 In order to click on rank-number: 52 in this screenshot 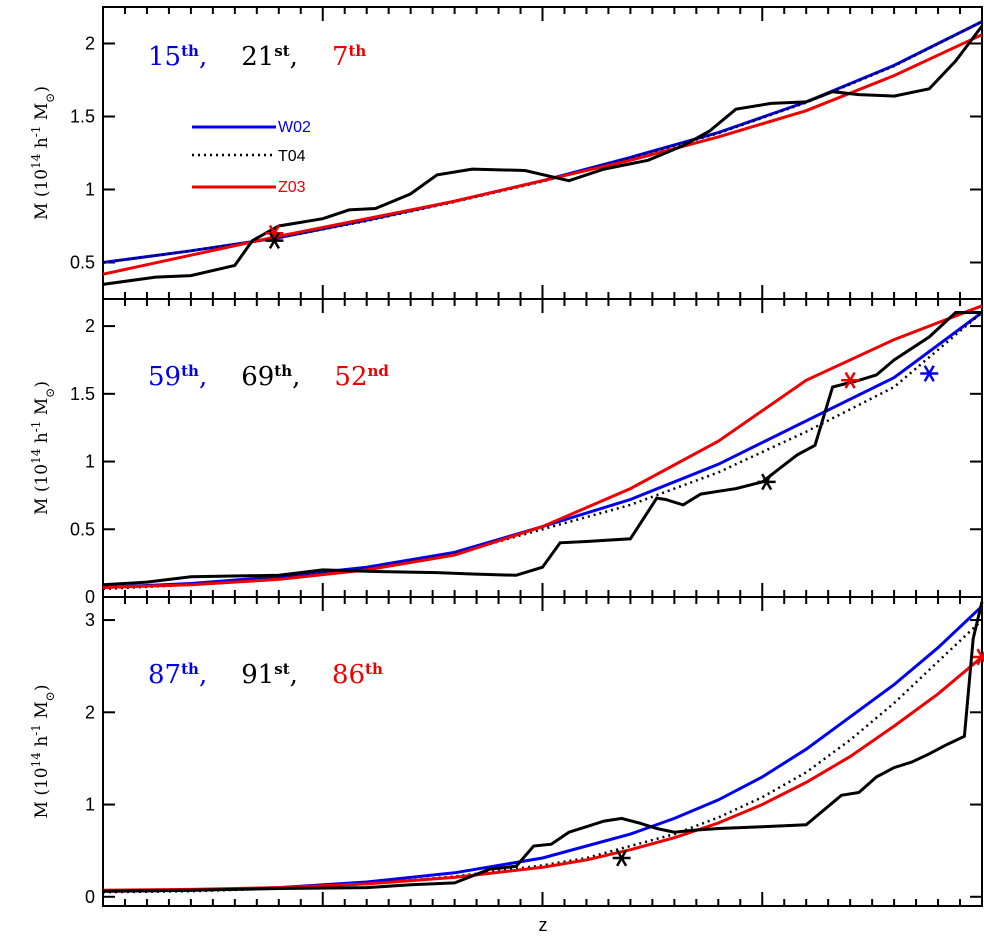, I will do `click(350, 377)`.